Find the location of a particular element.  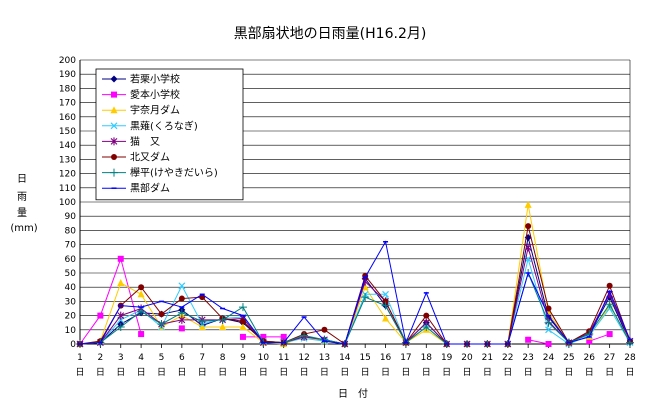

x-tick-label: 5 is located at coordinates (162, 358).